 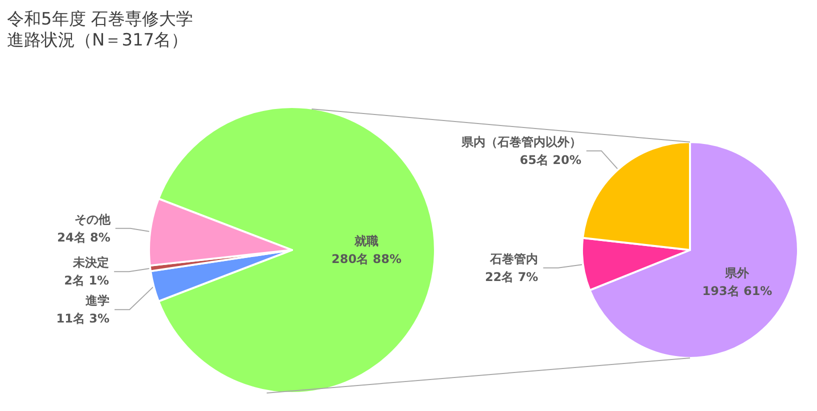 What do you see at coordinates (97, 40) in the screenshot?
I see `chart-subtitle: 進路状況（N＝317名）` at bounding box center [97, 40].